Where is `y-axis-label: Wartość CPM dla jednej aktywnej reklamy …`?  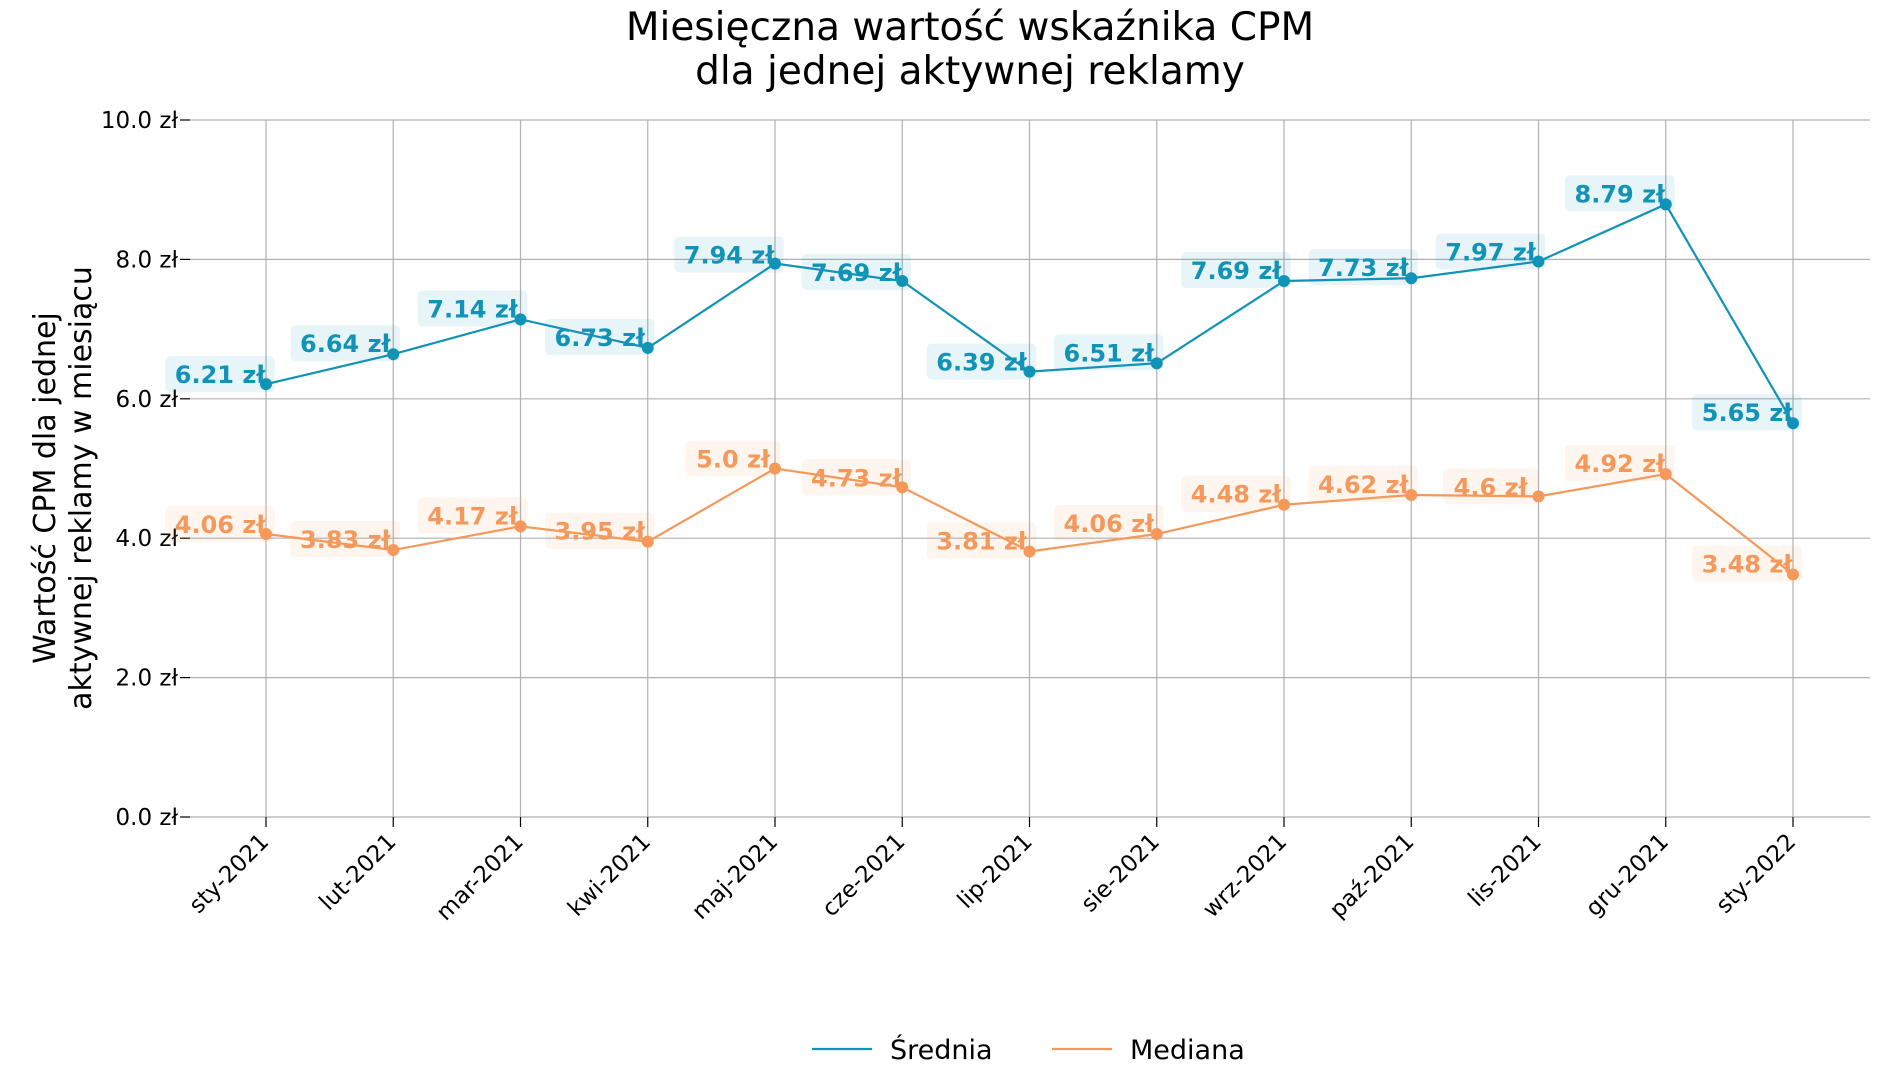 y-axis-label: Wartość CPM dla jednej aktywnej reklamy … is located at coordinates (63, 488).